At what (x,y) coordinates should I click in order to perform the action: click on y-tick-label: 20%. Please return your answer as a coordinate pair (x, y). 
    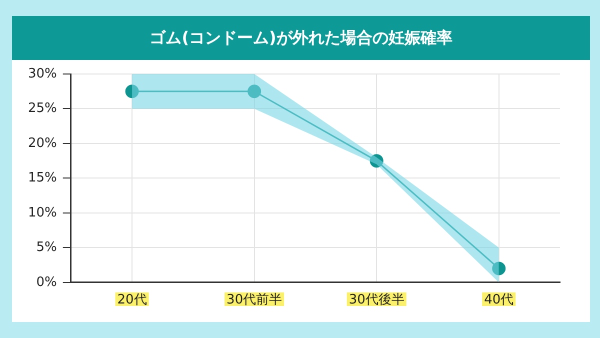
    Looking at the image, I should click on (42, 143).